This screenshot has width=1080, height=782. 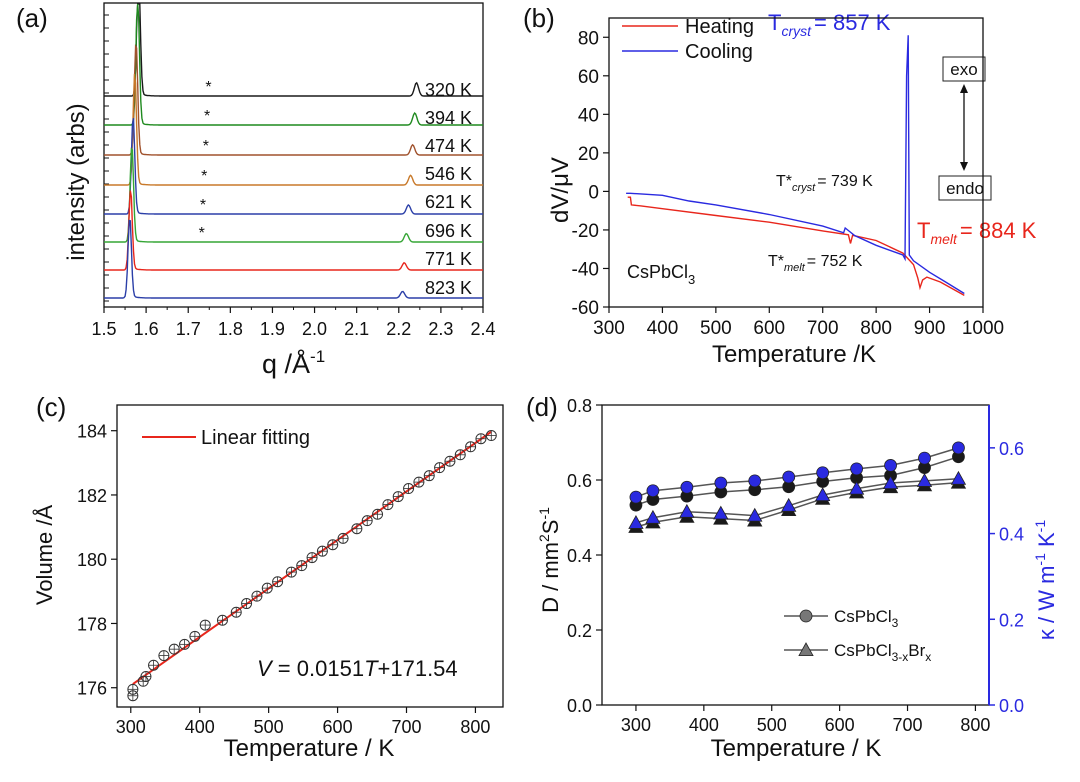 I want to click on panel-a-x-tick-label: 2.0, so click(x=314, y=329).